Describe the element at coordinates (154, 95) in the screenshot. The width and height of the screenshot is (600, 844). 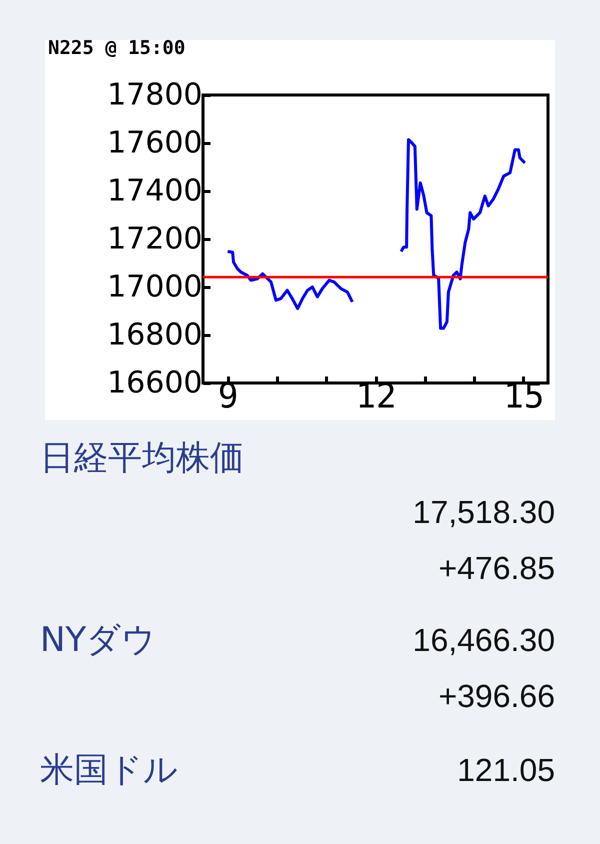
I see `y-tick-label: 17800` at that location.